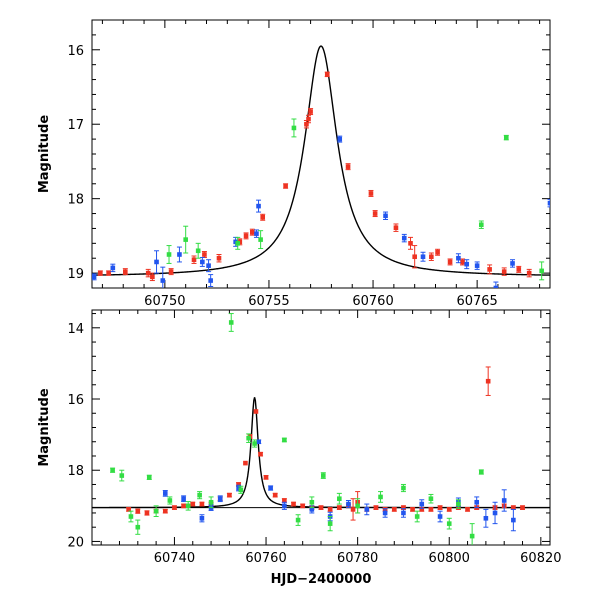  What do you see at coordinates (75, 329) in the screenshot?
I see `y-tick-label: 14` at bounding box center [75, 329].